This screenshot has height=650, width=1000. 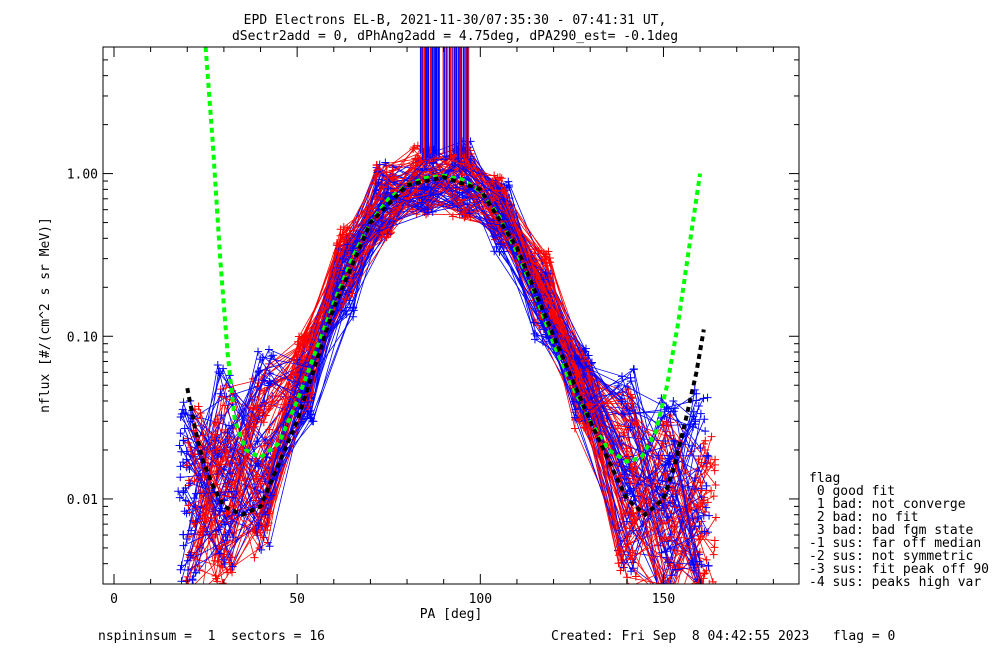 What do you see at coordinates (297, 599) in the screenshot?
I see `x-tick-label: 50` at bounding box center [297, 599].